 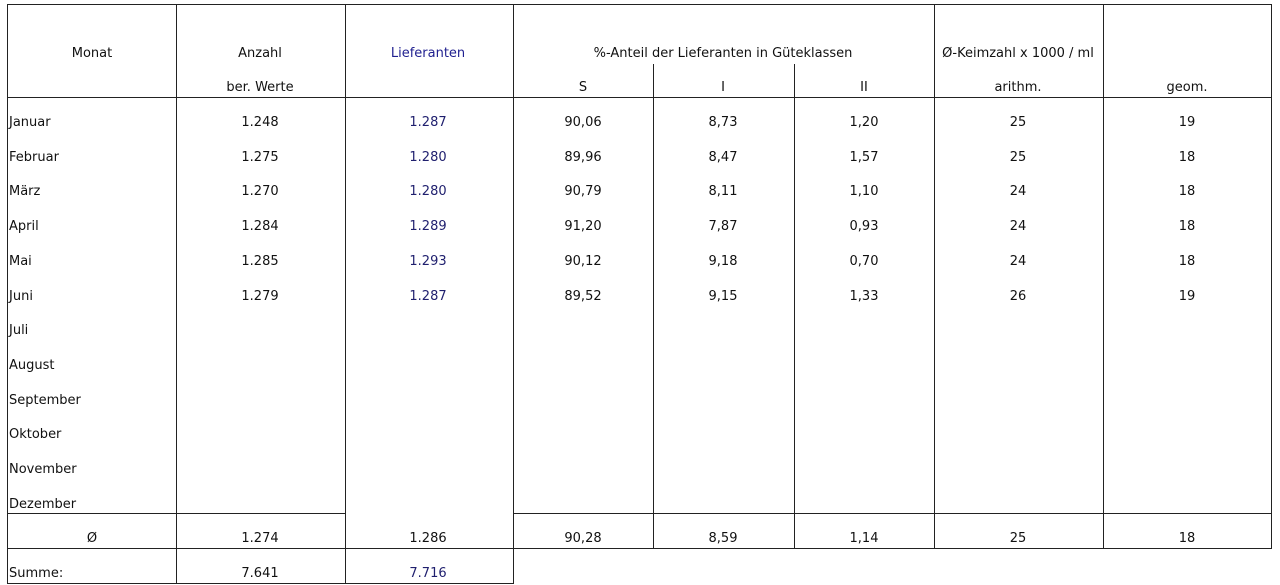 I want to click on row-i-cell: 8,73, so click(x=723, y=122).